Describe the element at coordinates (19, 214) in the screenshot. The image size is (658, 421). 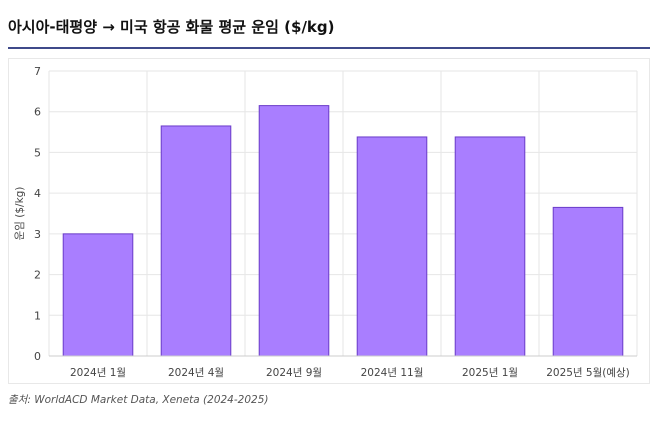
I see `y-axis-label: 운임 ($/kg)` at that location.